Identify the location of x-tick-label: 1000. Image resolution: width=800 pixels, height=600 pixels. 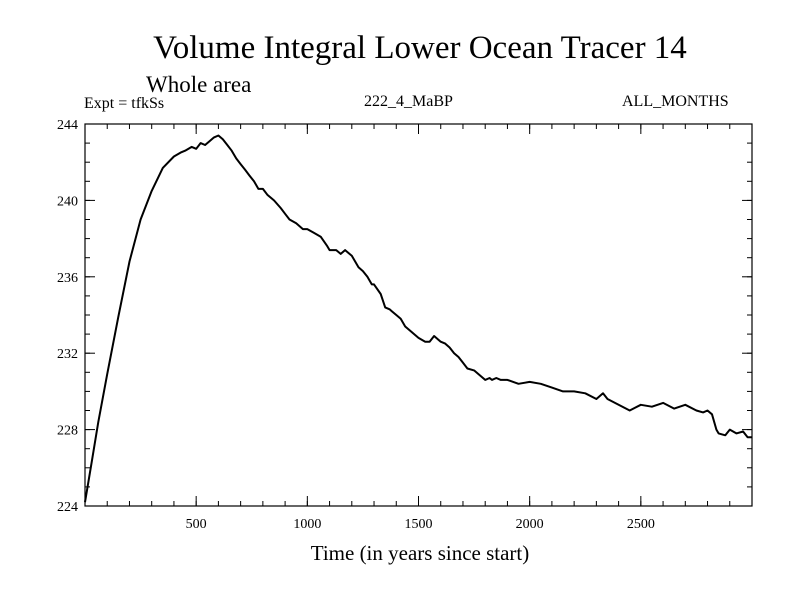
(307, 524).